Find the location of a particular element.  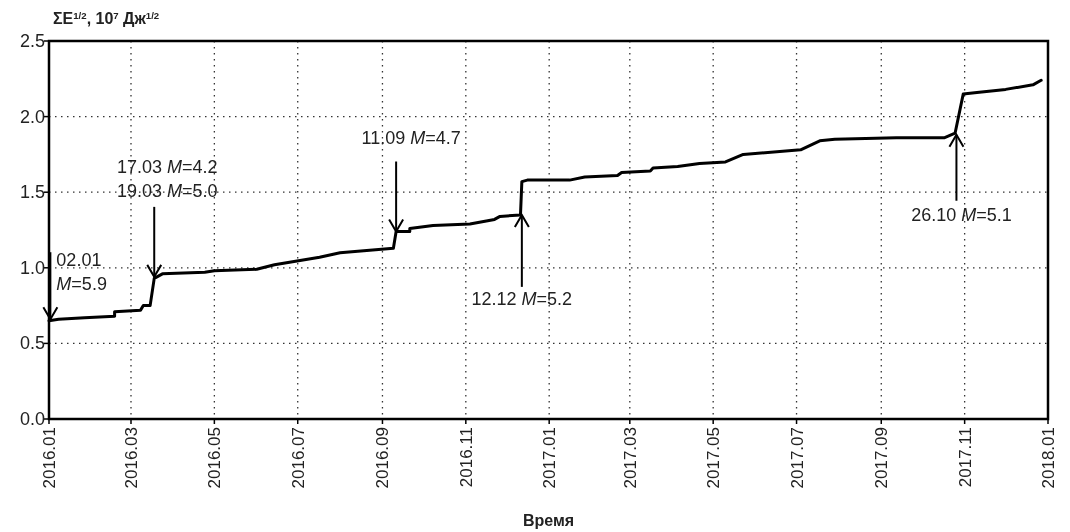

x-tick-label: 2016.01 is located at coordinates (49, 458).